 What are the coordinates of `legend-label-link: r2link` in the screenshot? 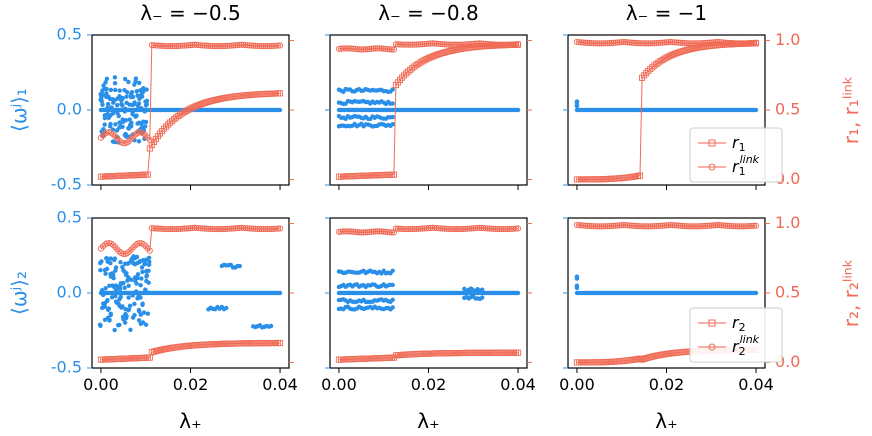 It's located at (746, 345).